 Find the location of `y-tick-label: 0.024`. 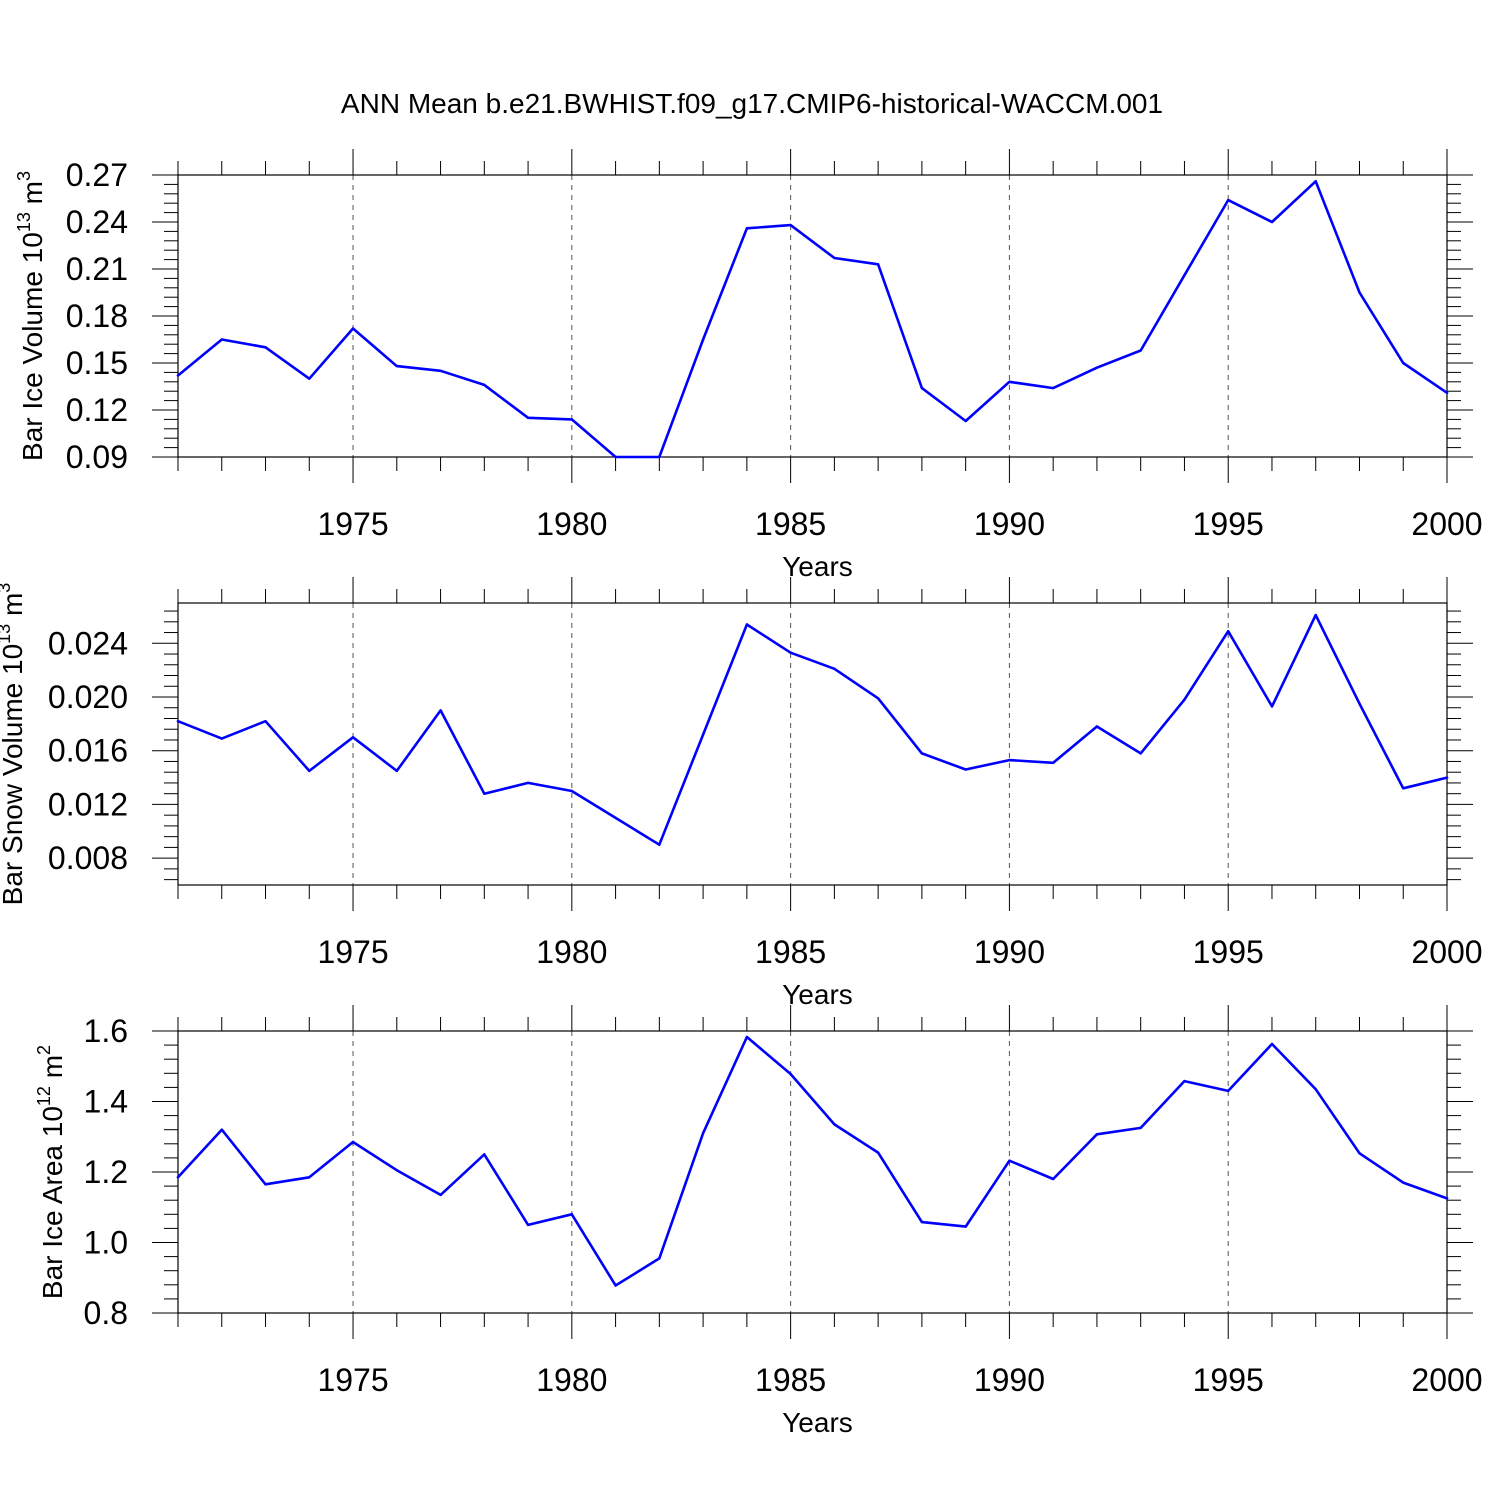

y-tick-label: 0.024 is located at coordinates (88, 643).